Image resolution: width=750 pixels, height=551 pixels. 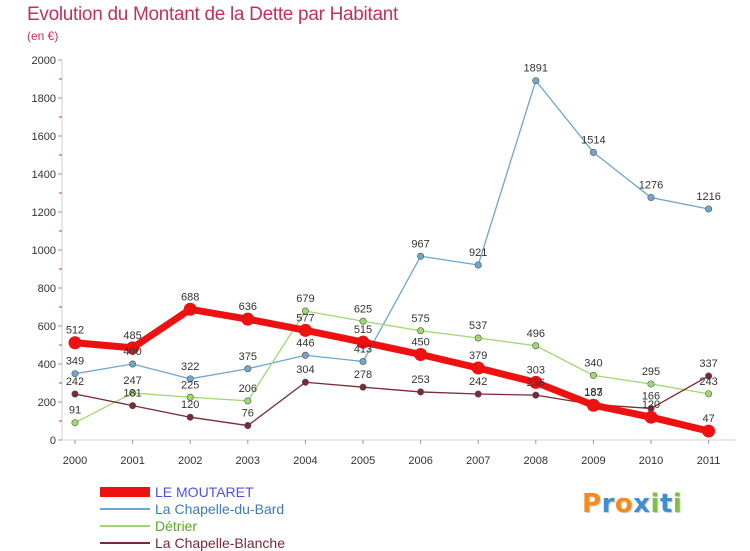 What do you see at coordinates (536, 334) in the screenshot?
I see `data-label: 496` at bounding box center [536, 334].